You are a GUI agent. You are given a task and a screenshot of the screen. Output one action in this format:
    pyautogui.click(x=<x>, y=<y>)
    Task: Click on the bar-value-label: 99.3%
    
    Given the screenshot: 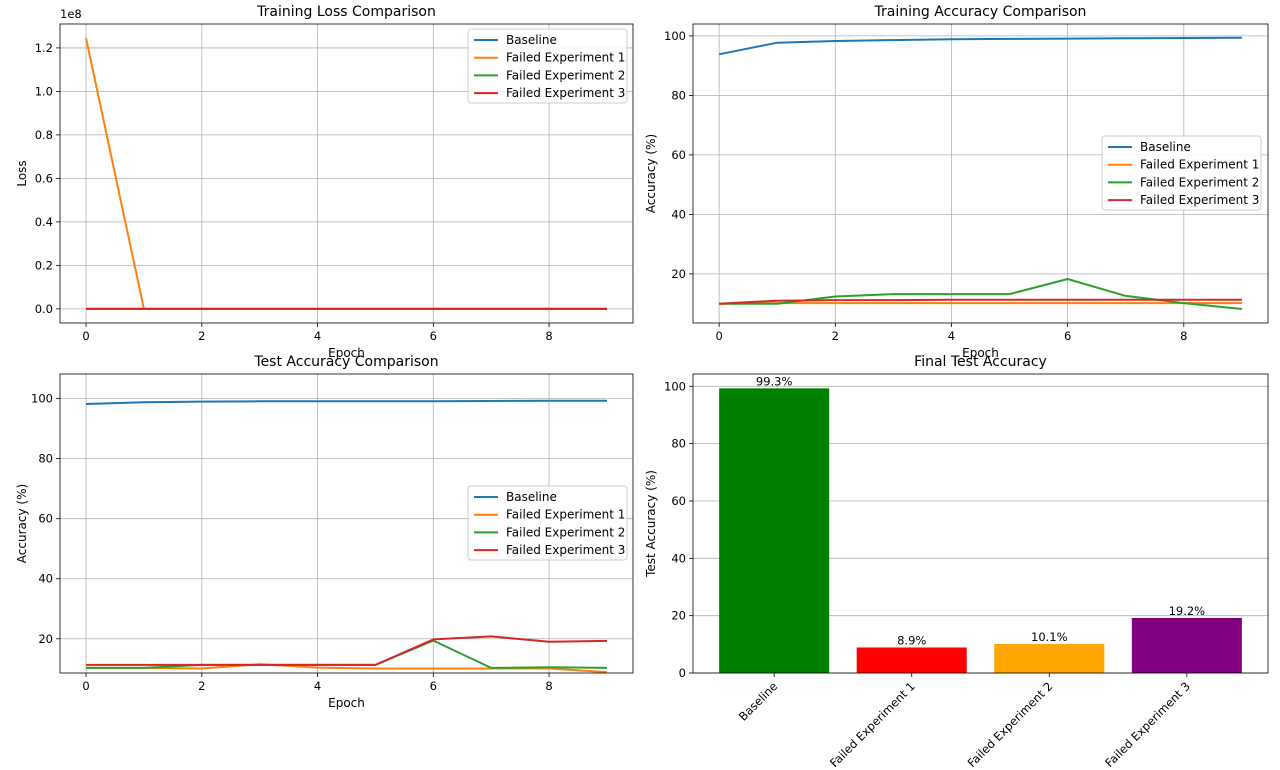 What is the action you would take?
    pyautogui.click(x=774, y=381)
    